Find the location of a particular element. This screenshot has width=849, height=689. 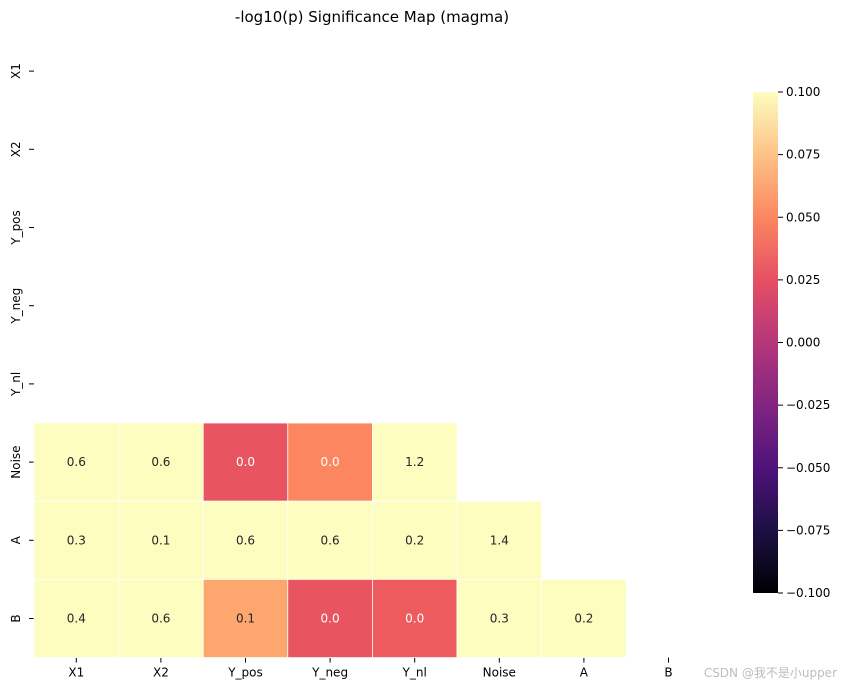

cell-value-label: 1.4 is located at coordinates (499, 540).